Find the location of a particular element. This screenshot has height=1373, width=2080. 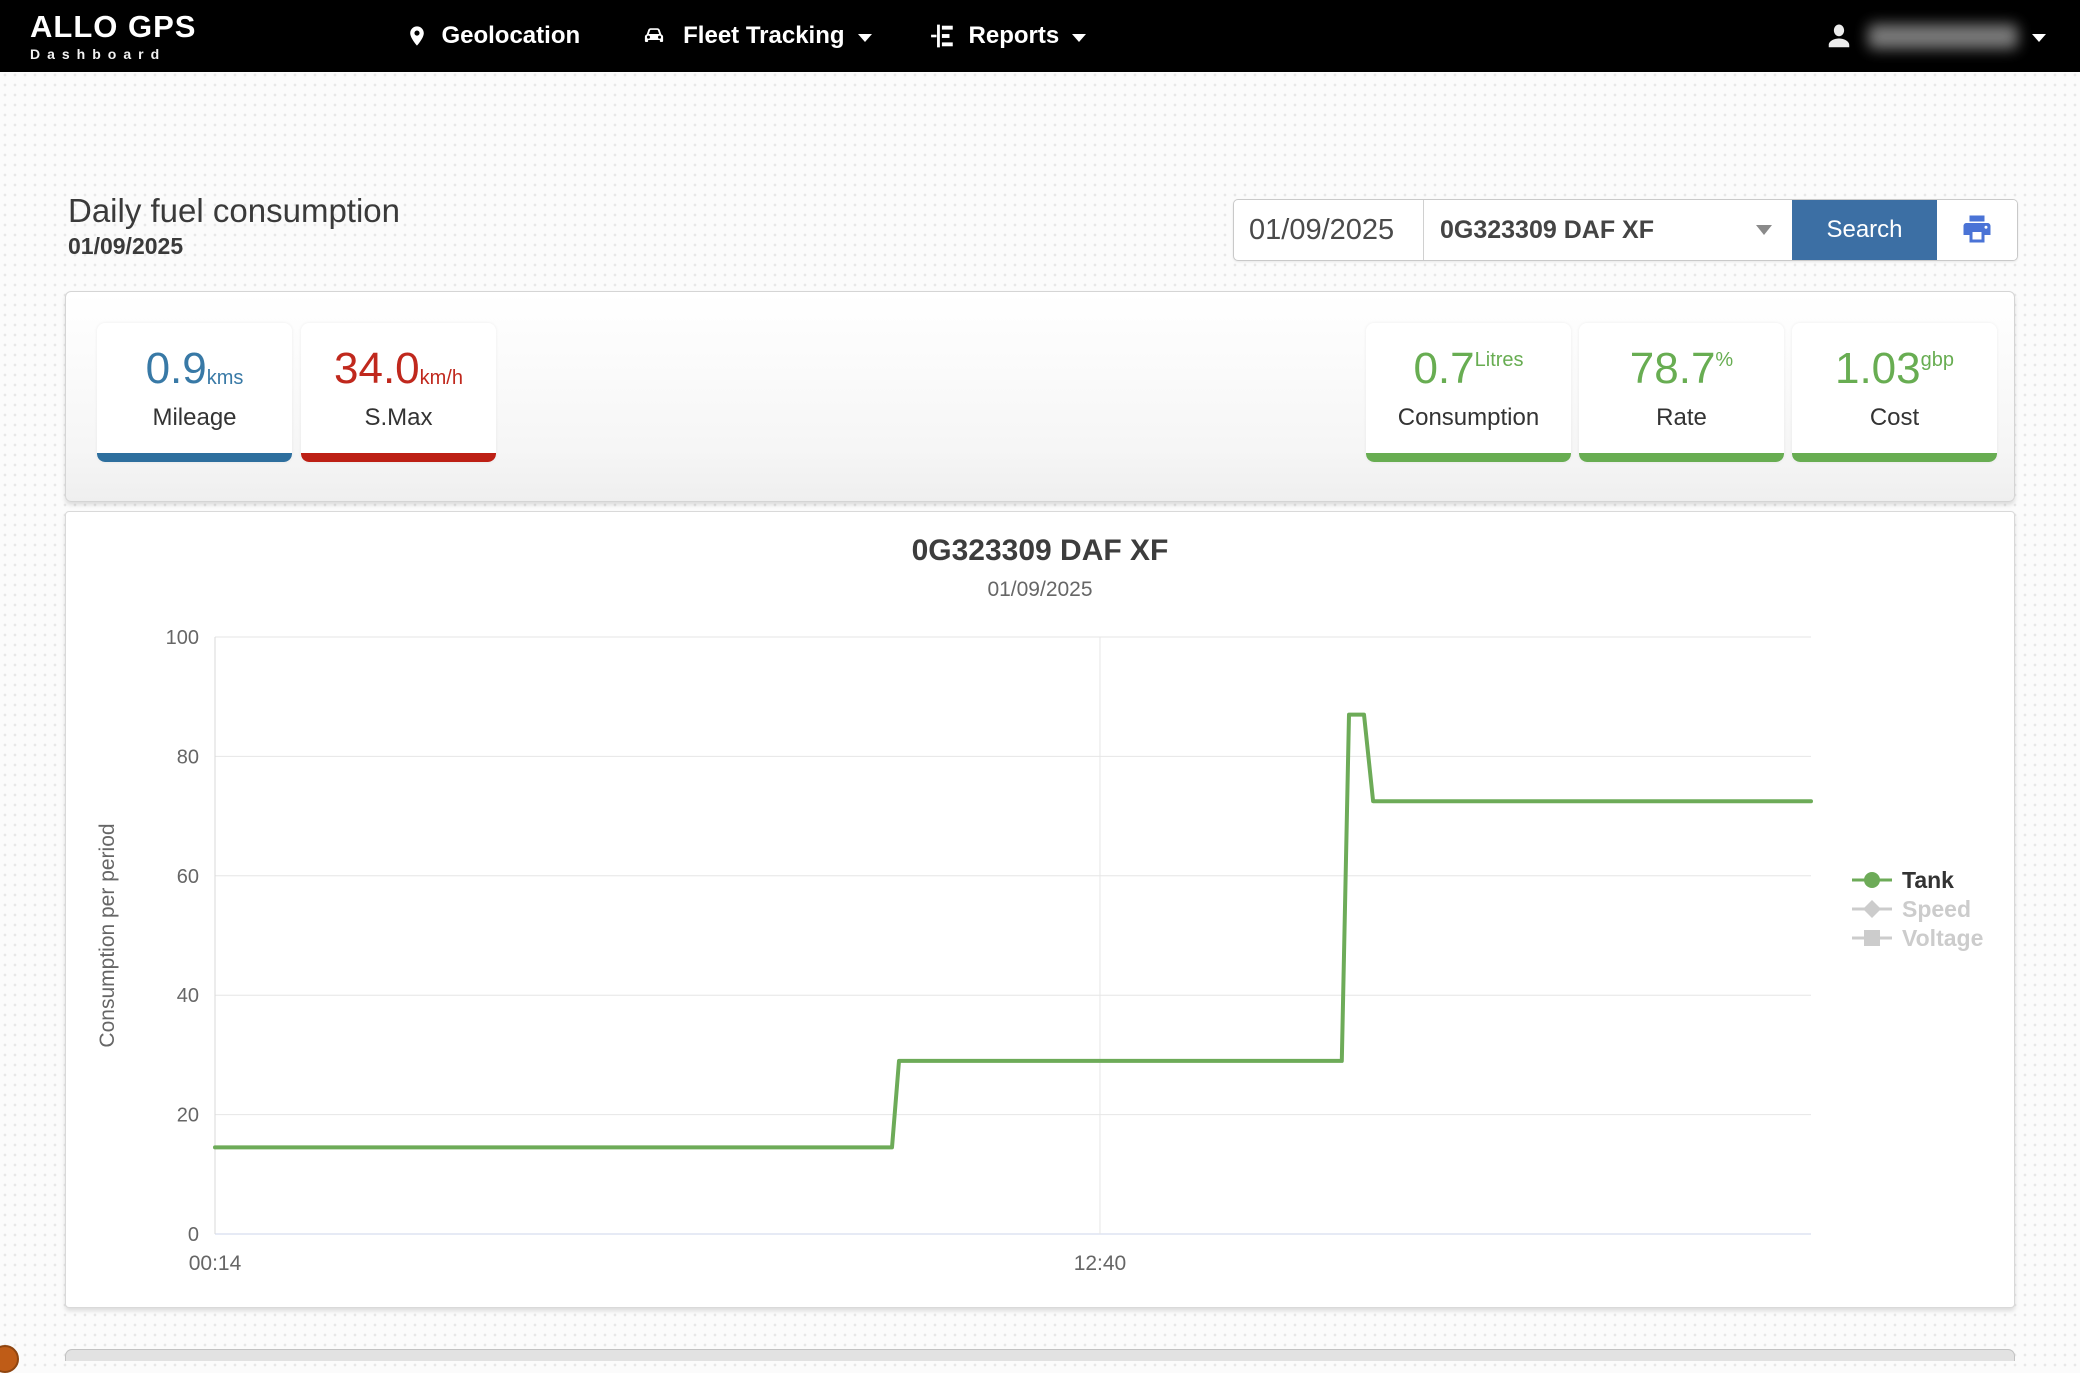

nav-item-geolocation: Geolocation is located at coordinates (493, 36).